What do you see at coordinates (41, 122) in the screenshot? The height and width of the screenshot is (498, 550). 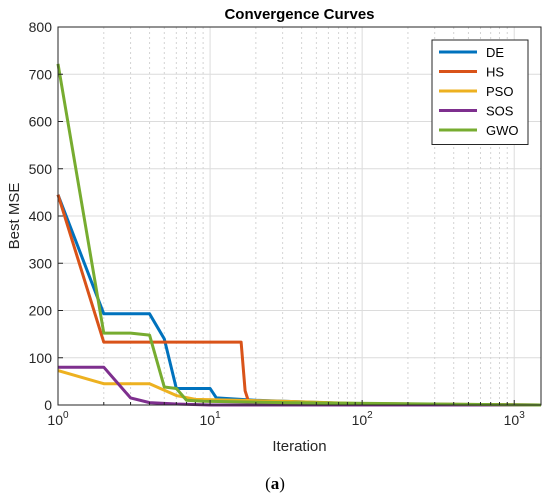 I see `y-tick-label: 600` at bounding box center [41, 122].